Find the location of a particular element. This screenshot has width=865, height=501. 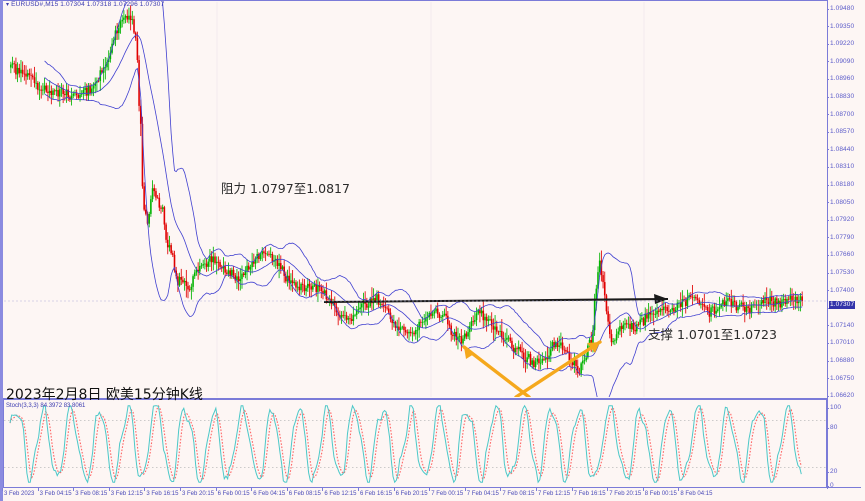

orange-arrow-head-left is located at coordinates (469, 353).